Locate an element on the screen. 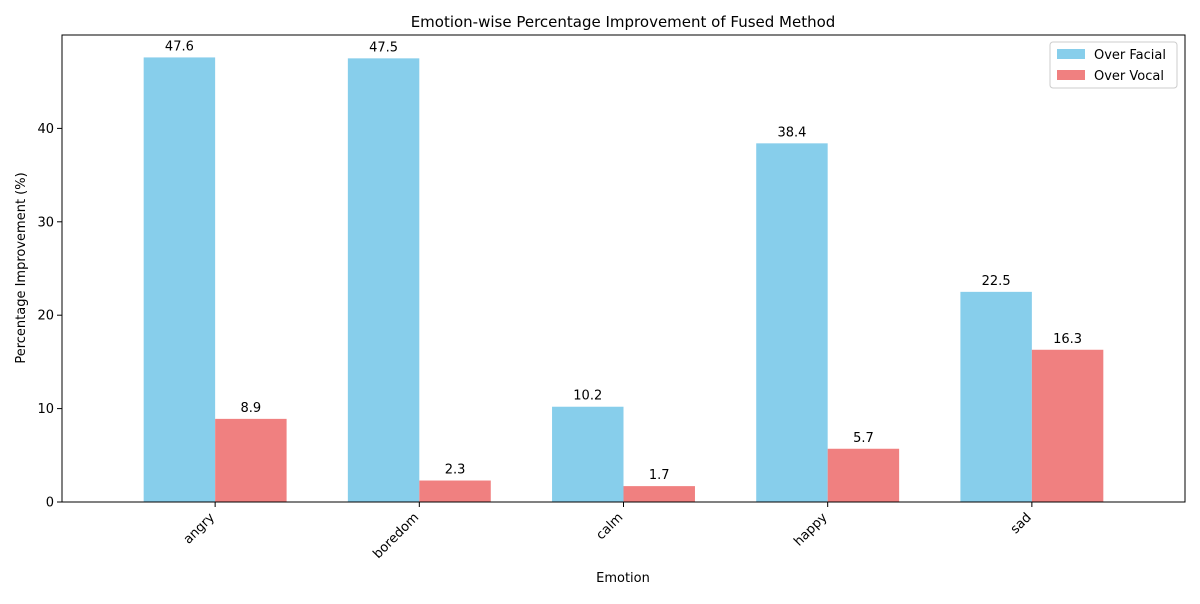 Image resolution: width=1200 pixels, height=604 pixels. x-tick-label-angry: angry is located at coordinates (199, 528).